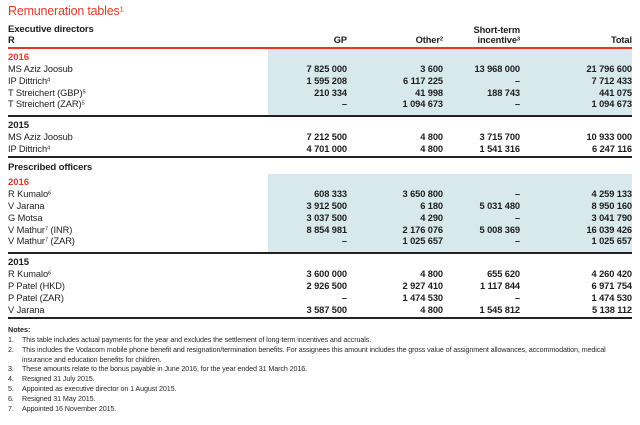 This screenshot has width=640, height=425. Describe the element at coordinates (609, 137) in the screenshot. I see `cell-total: 10 933 000` at that location.